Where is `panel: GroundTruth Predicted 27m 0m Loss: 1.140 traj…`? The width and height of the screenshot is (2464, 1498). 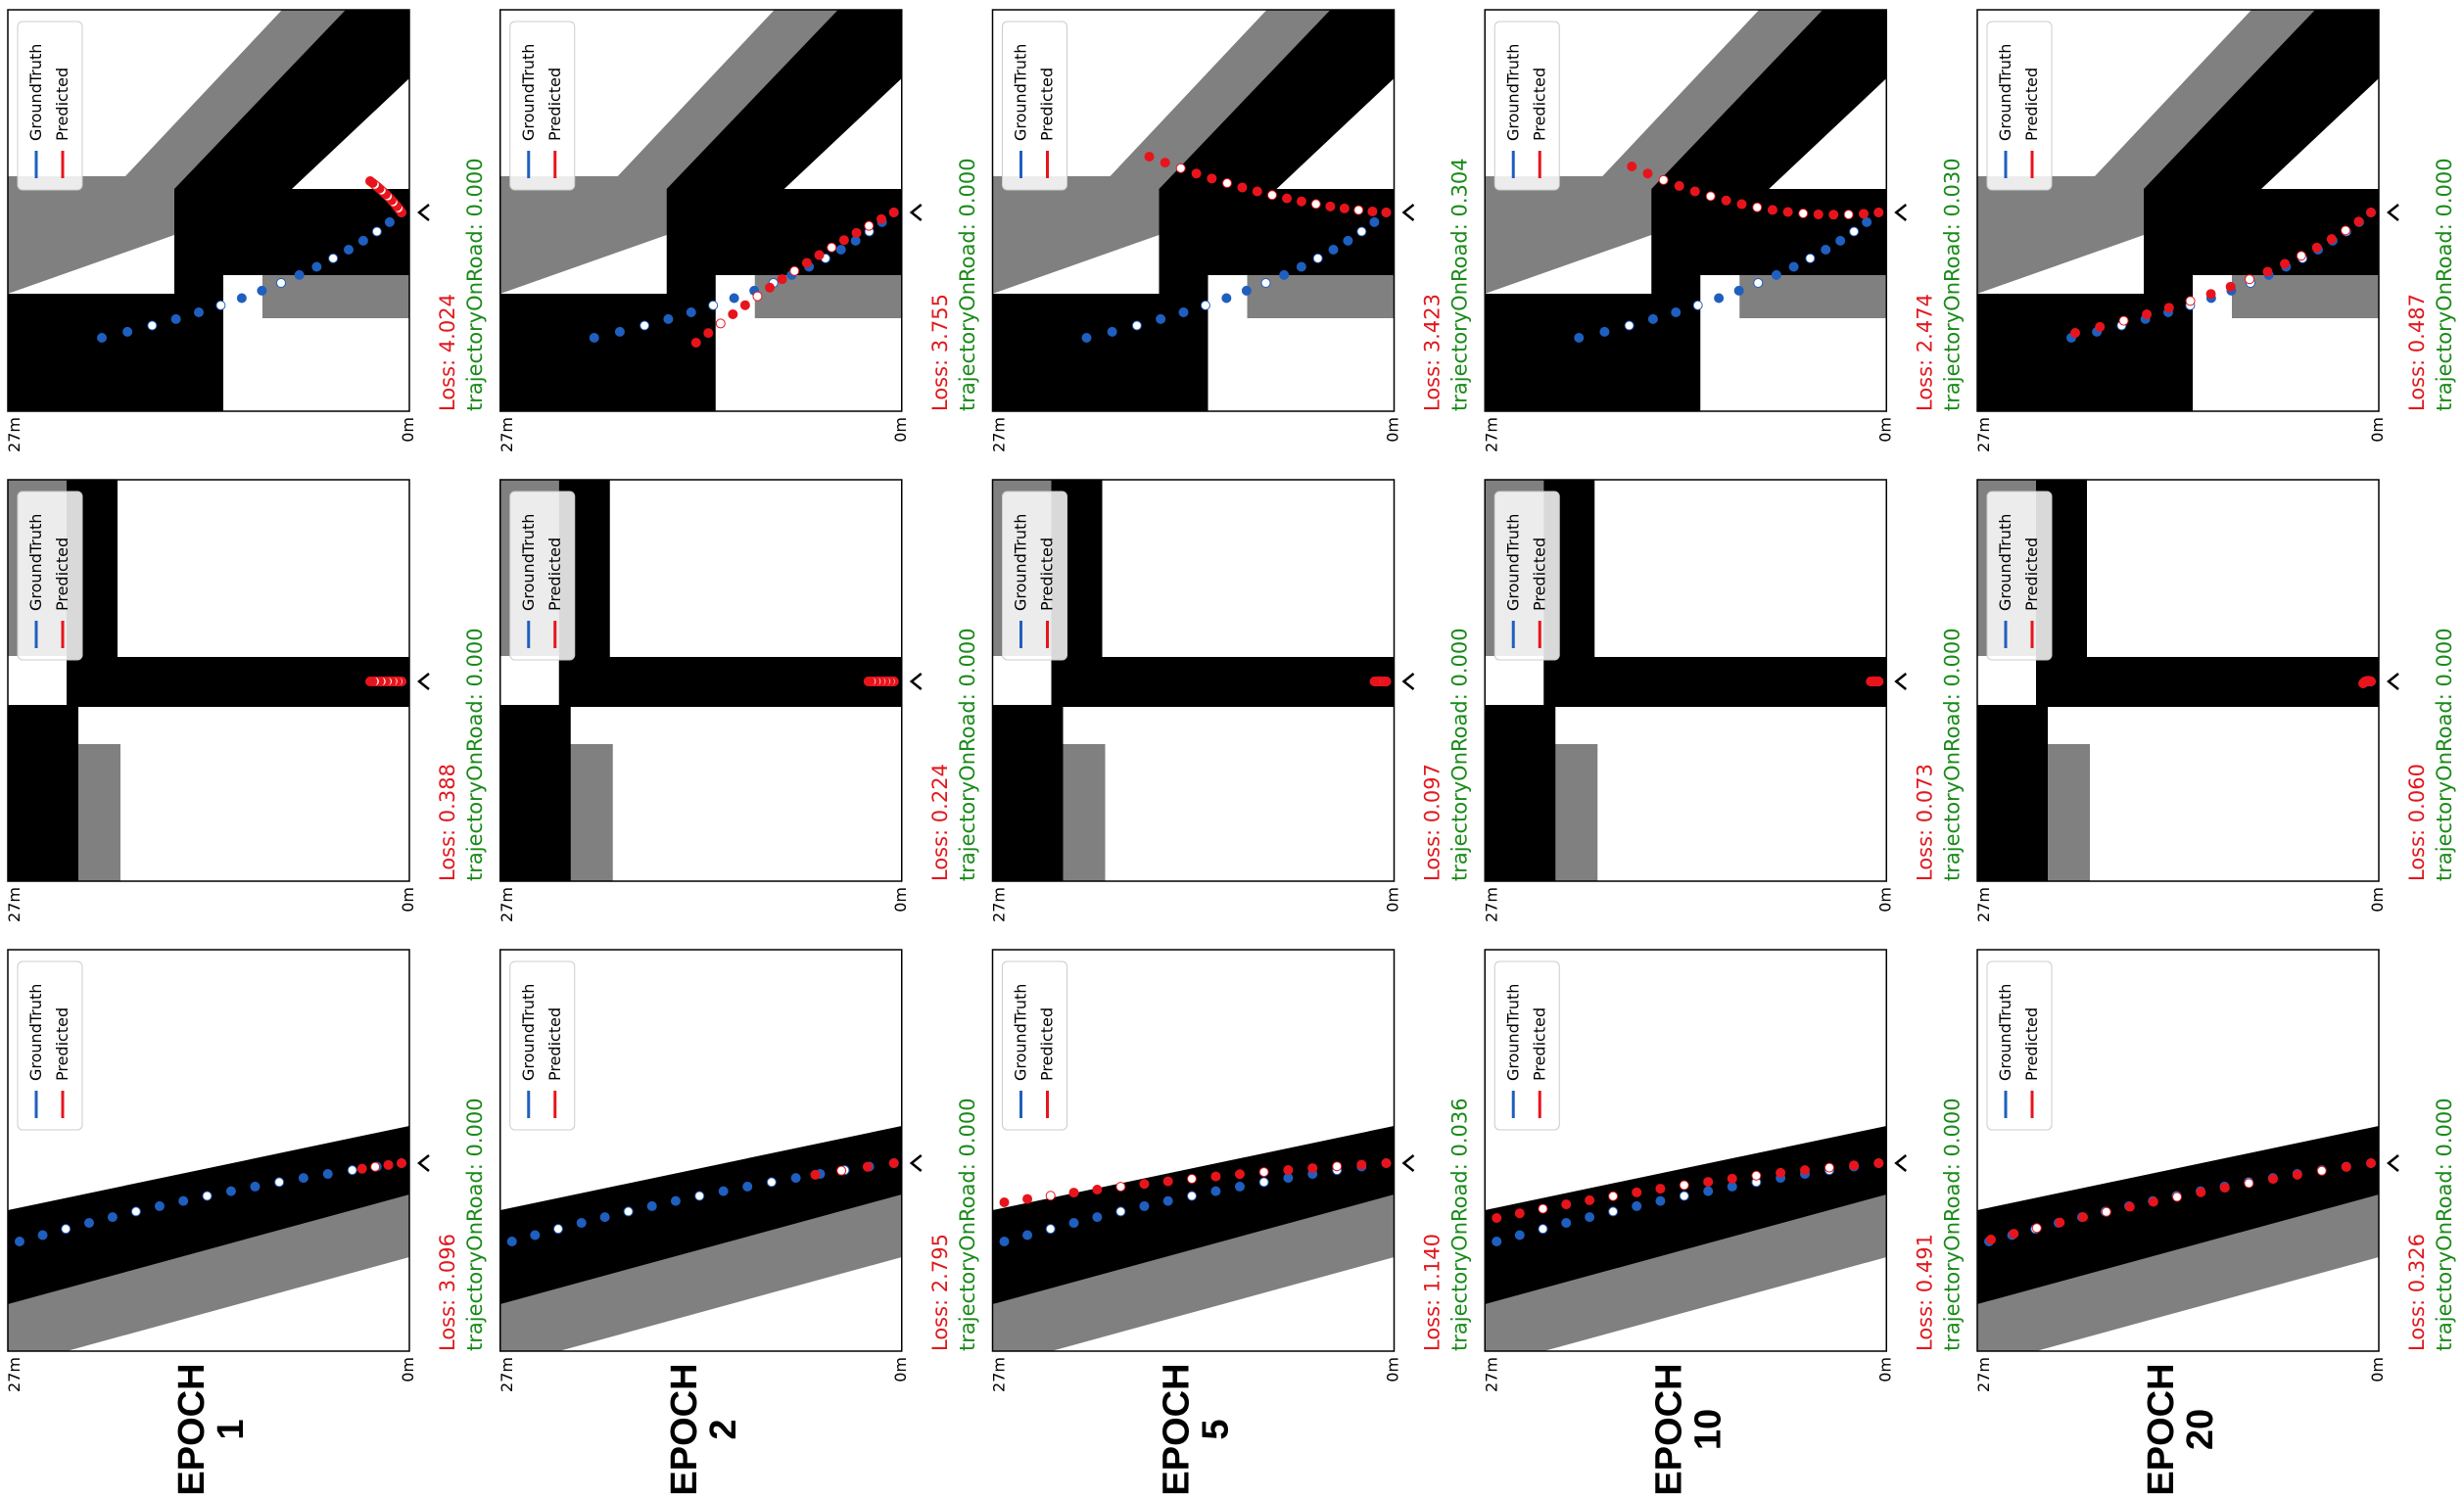 panel: GroundTruth Predicted 27m 0m Loss: 1.140 traj… is located at coordinates (1231, 1170).